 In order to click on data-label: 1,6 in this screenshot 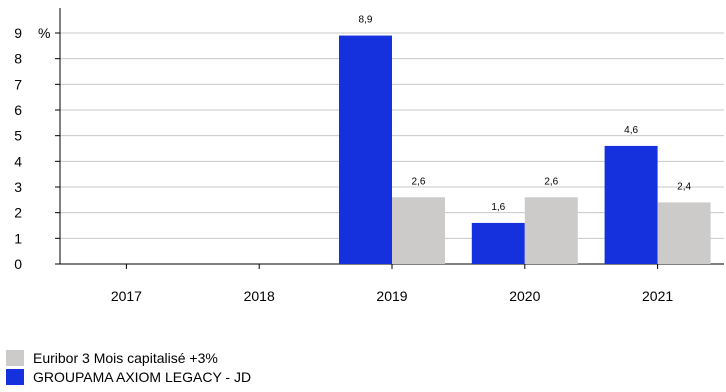, I will do `click(498, 207)`.